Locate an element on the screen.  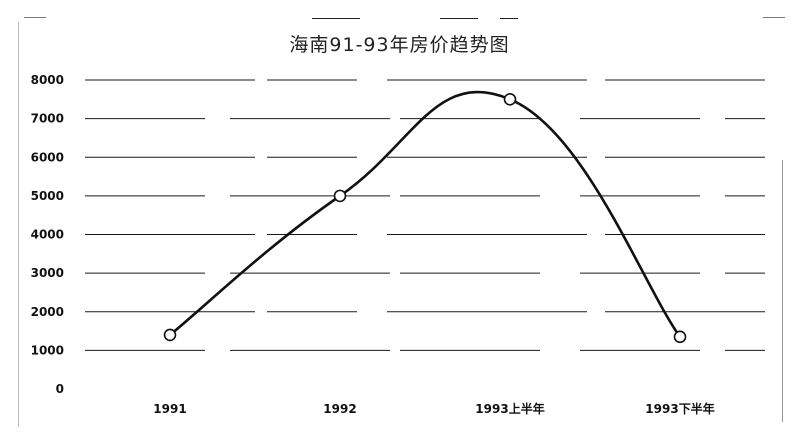
y-tick-label: 8000 is located at coordinates (47, 80).